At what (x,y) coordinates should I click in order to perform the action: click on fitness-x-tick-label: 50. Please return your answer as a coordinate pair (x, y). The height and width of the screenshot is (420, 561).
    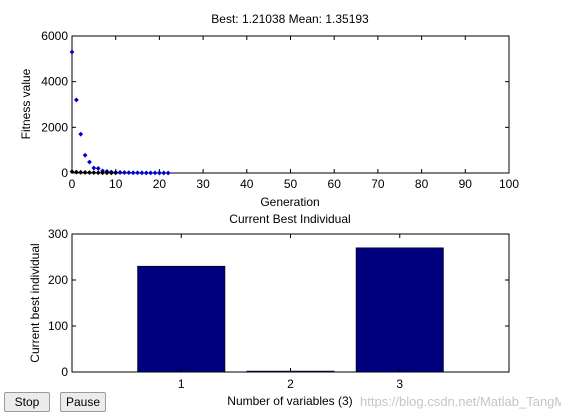
    Looking at the image, I should click on (291, 184).